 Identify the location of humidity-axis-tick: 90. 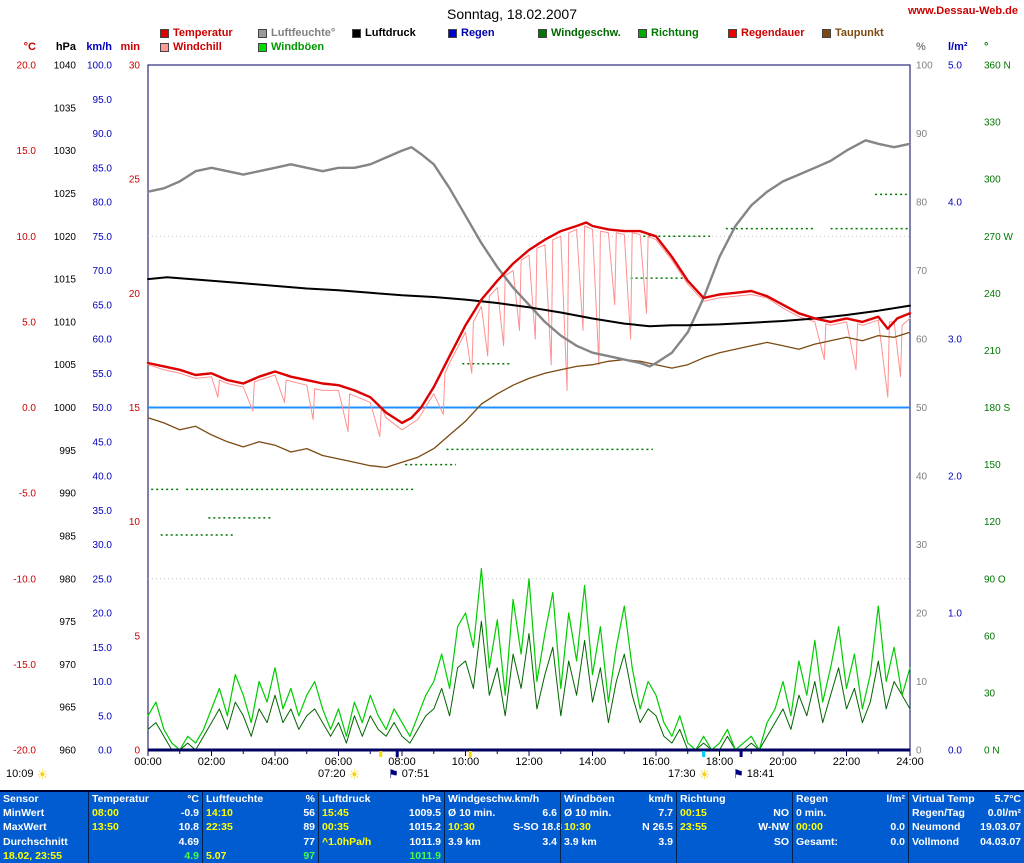
(922, 134).